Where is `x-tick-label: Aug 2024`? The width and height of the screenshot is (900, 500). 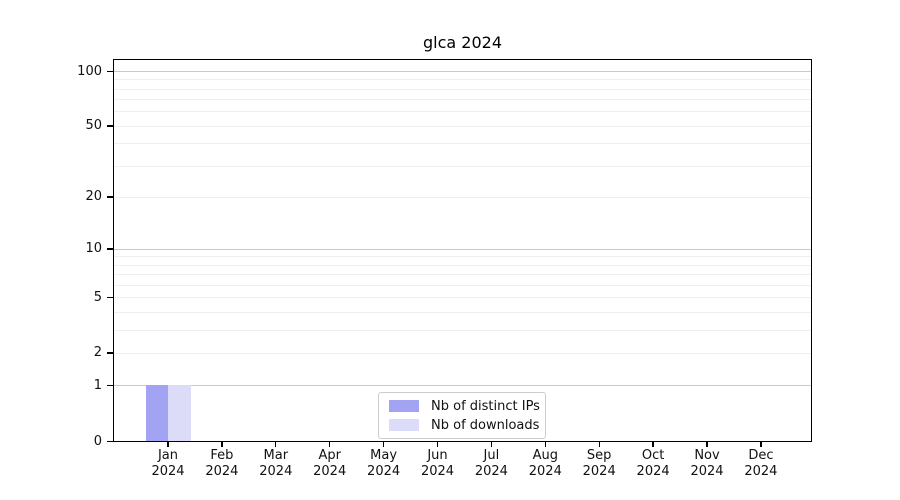 x-tick-label: Aug 2024 is located at coordinates (545, 464).